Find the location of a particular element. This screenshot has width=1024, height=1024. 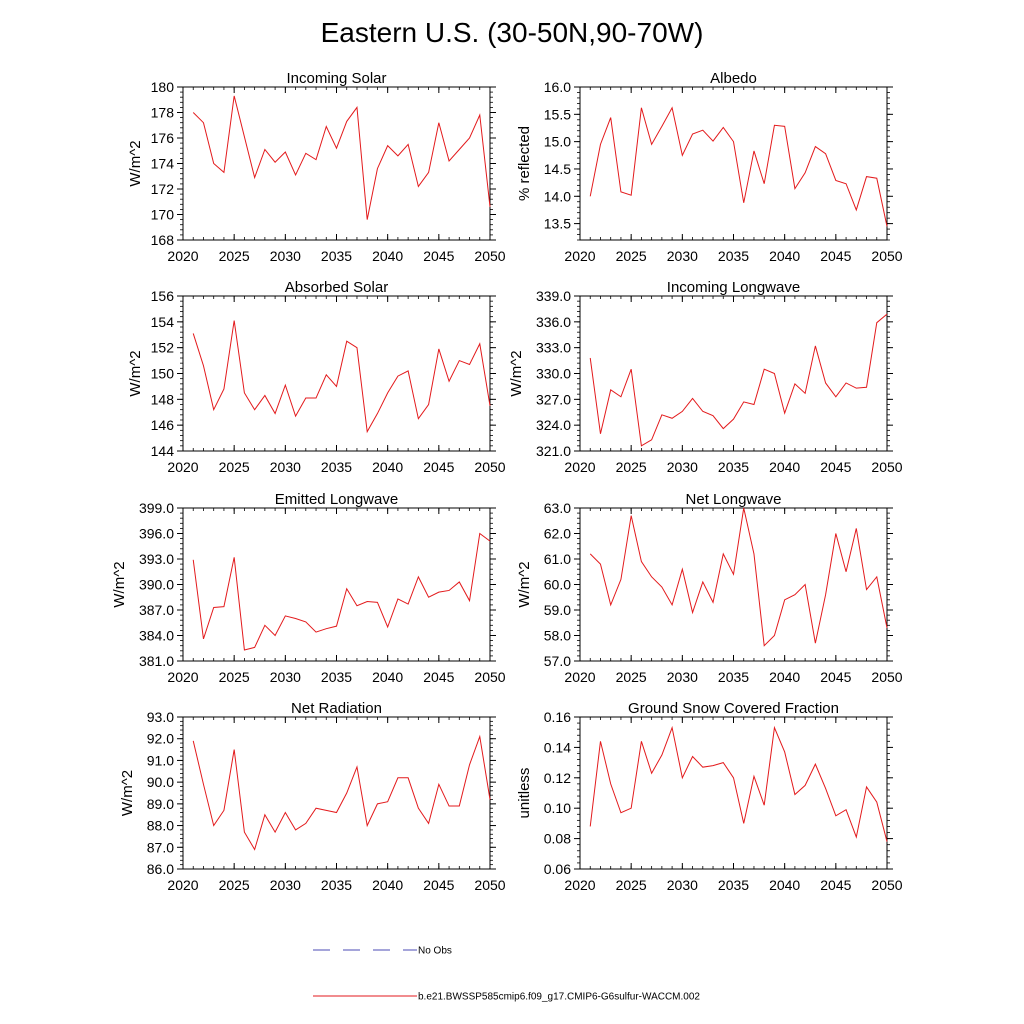

y-tick-label: 13.5 is located at coordinates (557, 224).